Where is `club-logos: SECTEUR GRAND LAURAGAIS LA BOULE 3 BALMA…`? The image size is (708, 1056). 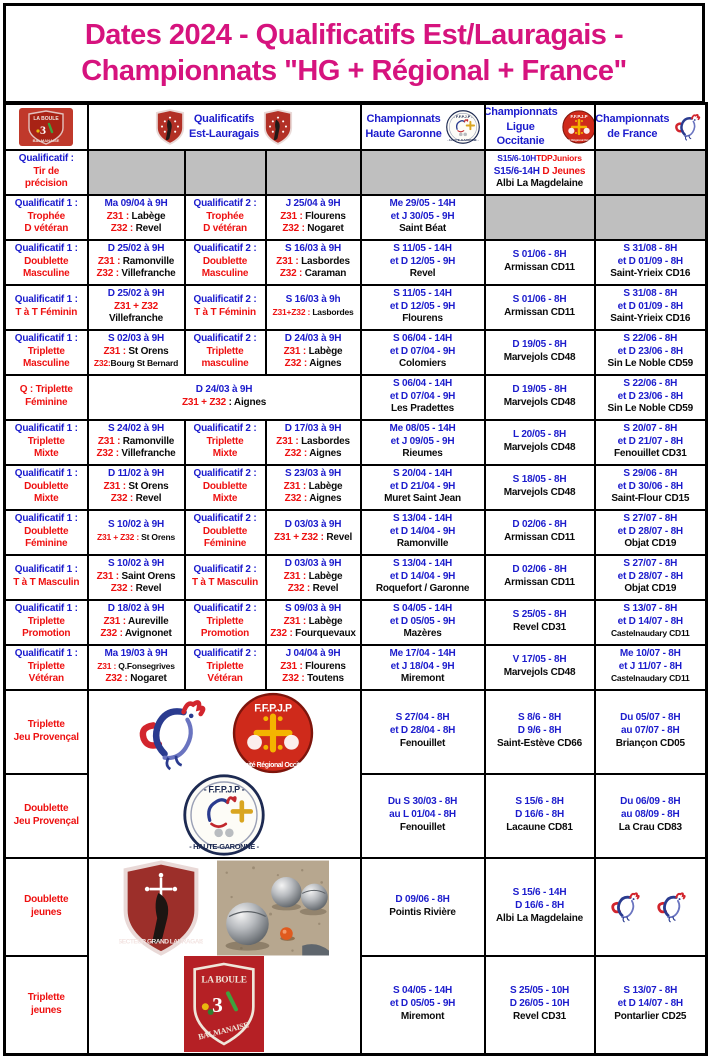 club-logos: SECTEUR GRAND LAURAGAIS LA BOULE 3 BALMA… is located at coordinates (224, 955).